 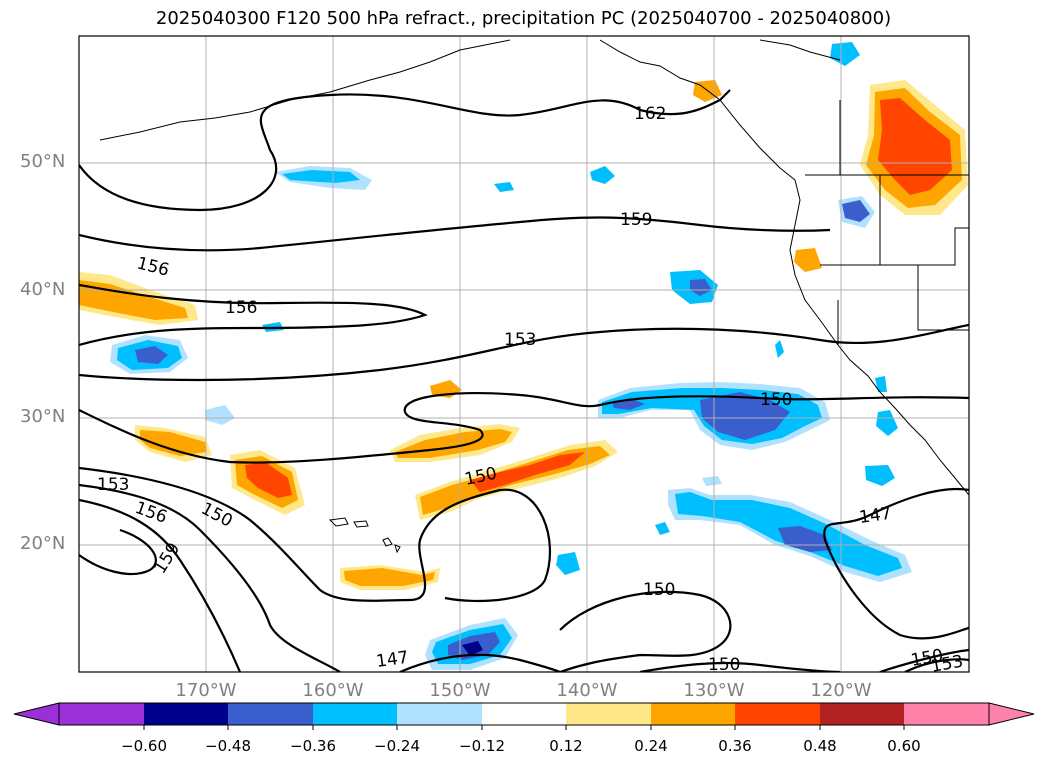 What do you see at coordinates (566, 746) in the screenshot?
I see `colorbar-tick-label: 0.12` at bounding box center [566, 746].